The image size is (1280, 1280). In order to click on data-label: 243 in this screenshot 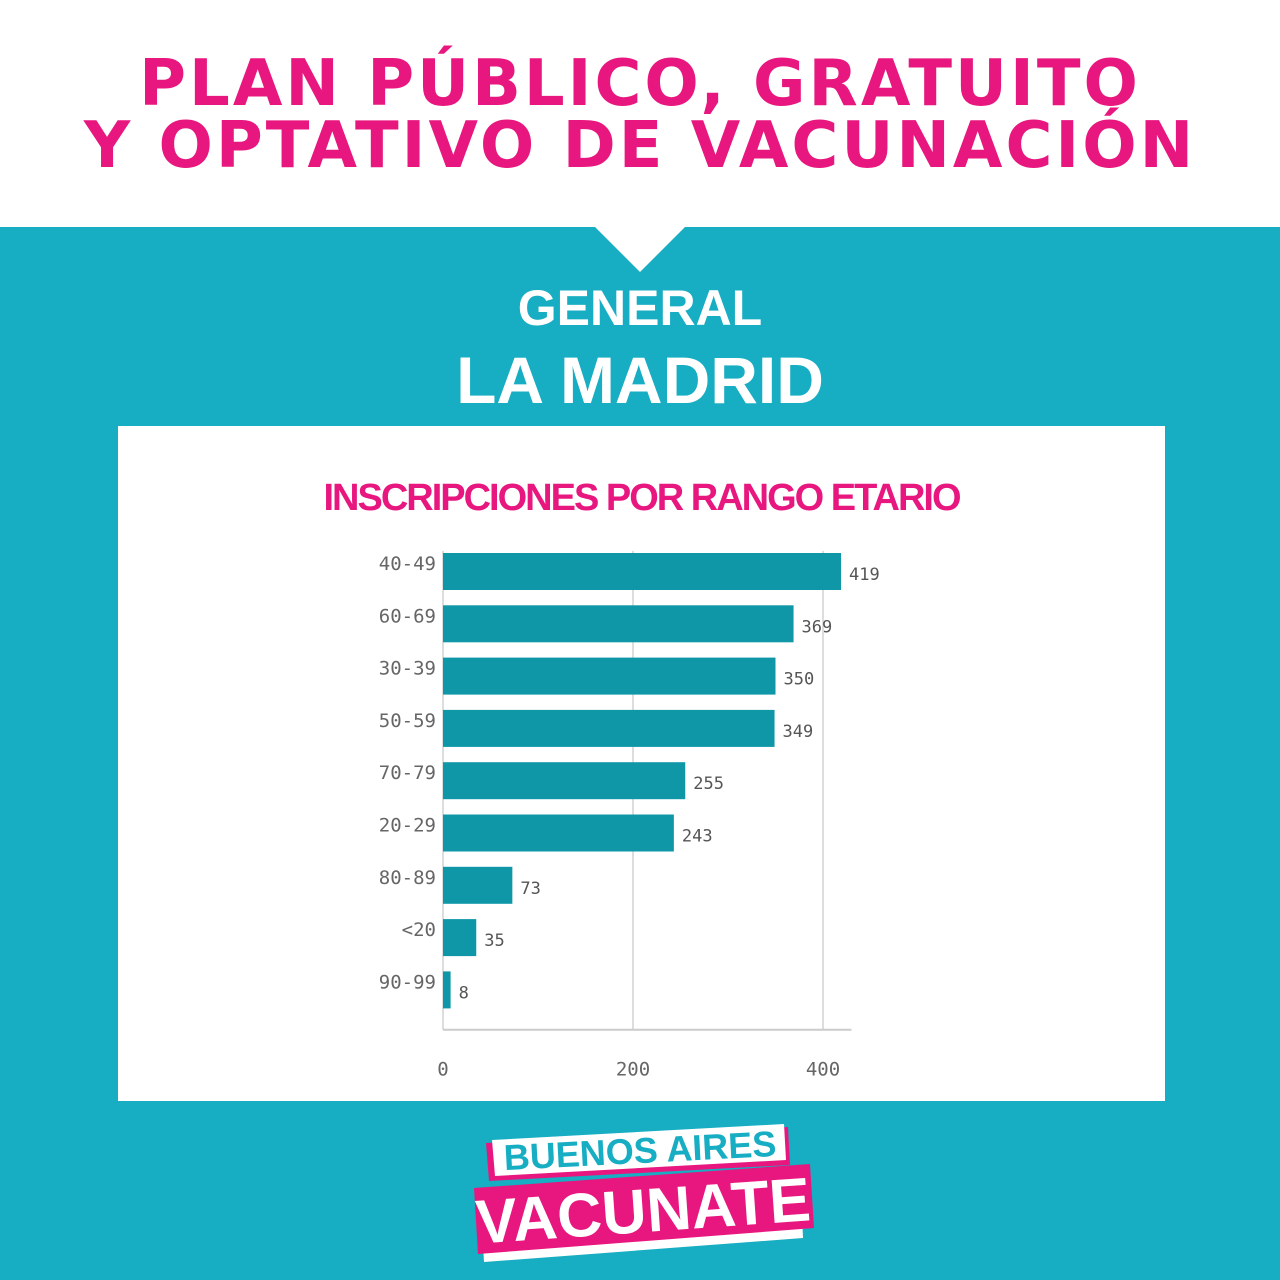, I will do `click(697, 837)`.